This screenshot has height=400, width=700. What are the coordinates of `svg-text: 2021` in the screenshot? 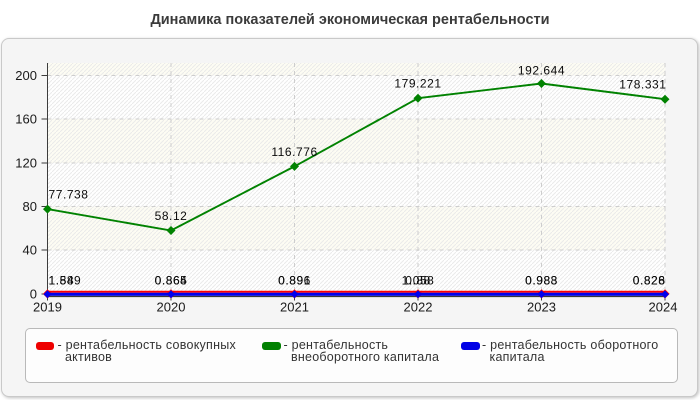 It's located at (294, 307).